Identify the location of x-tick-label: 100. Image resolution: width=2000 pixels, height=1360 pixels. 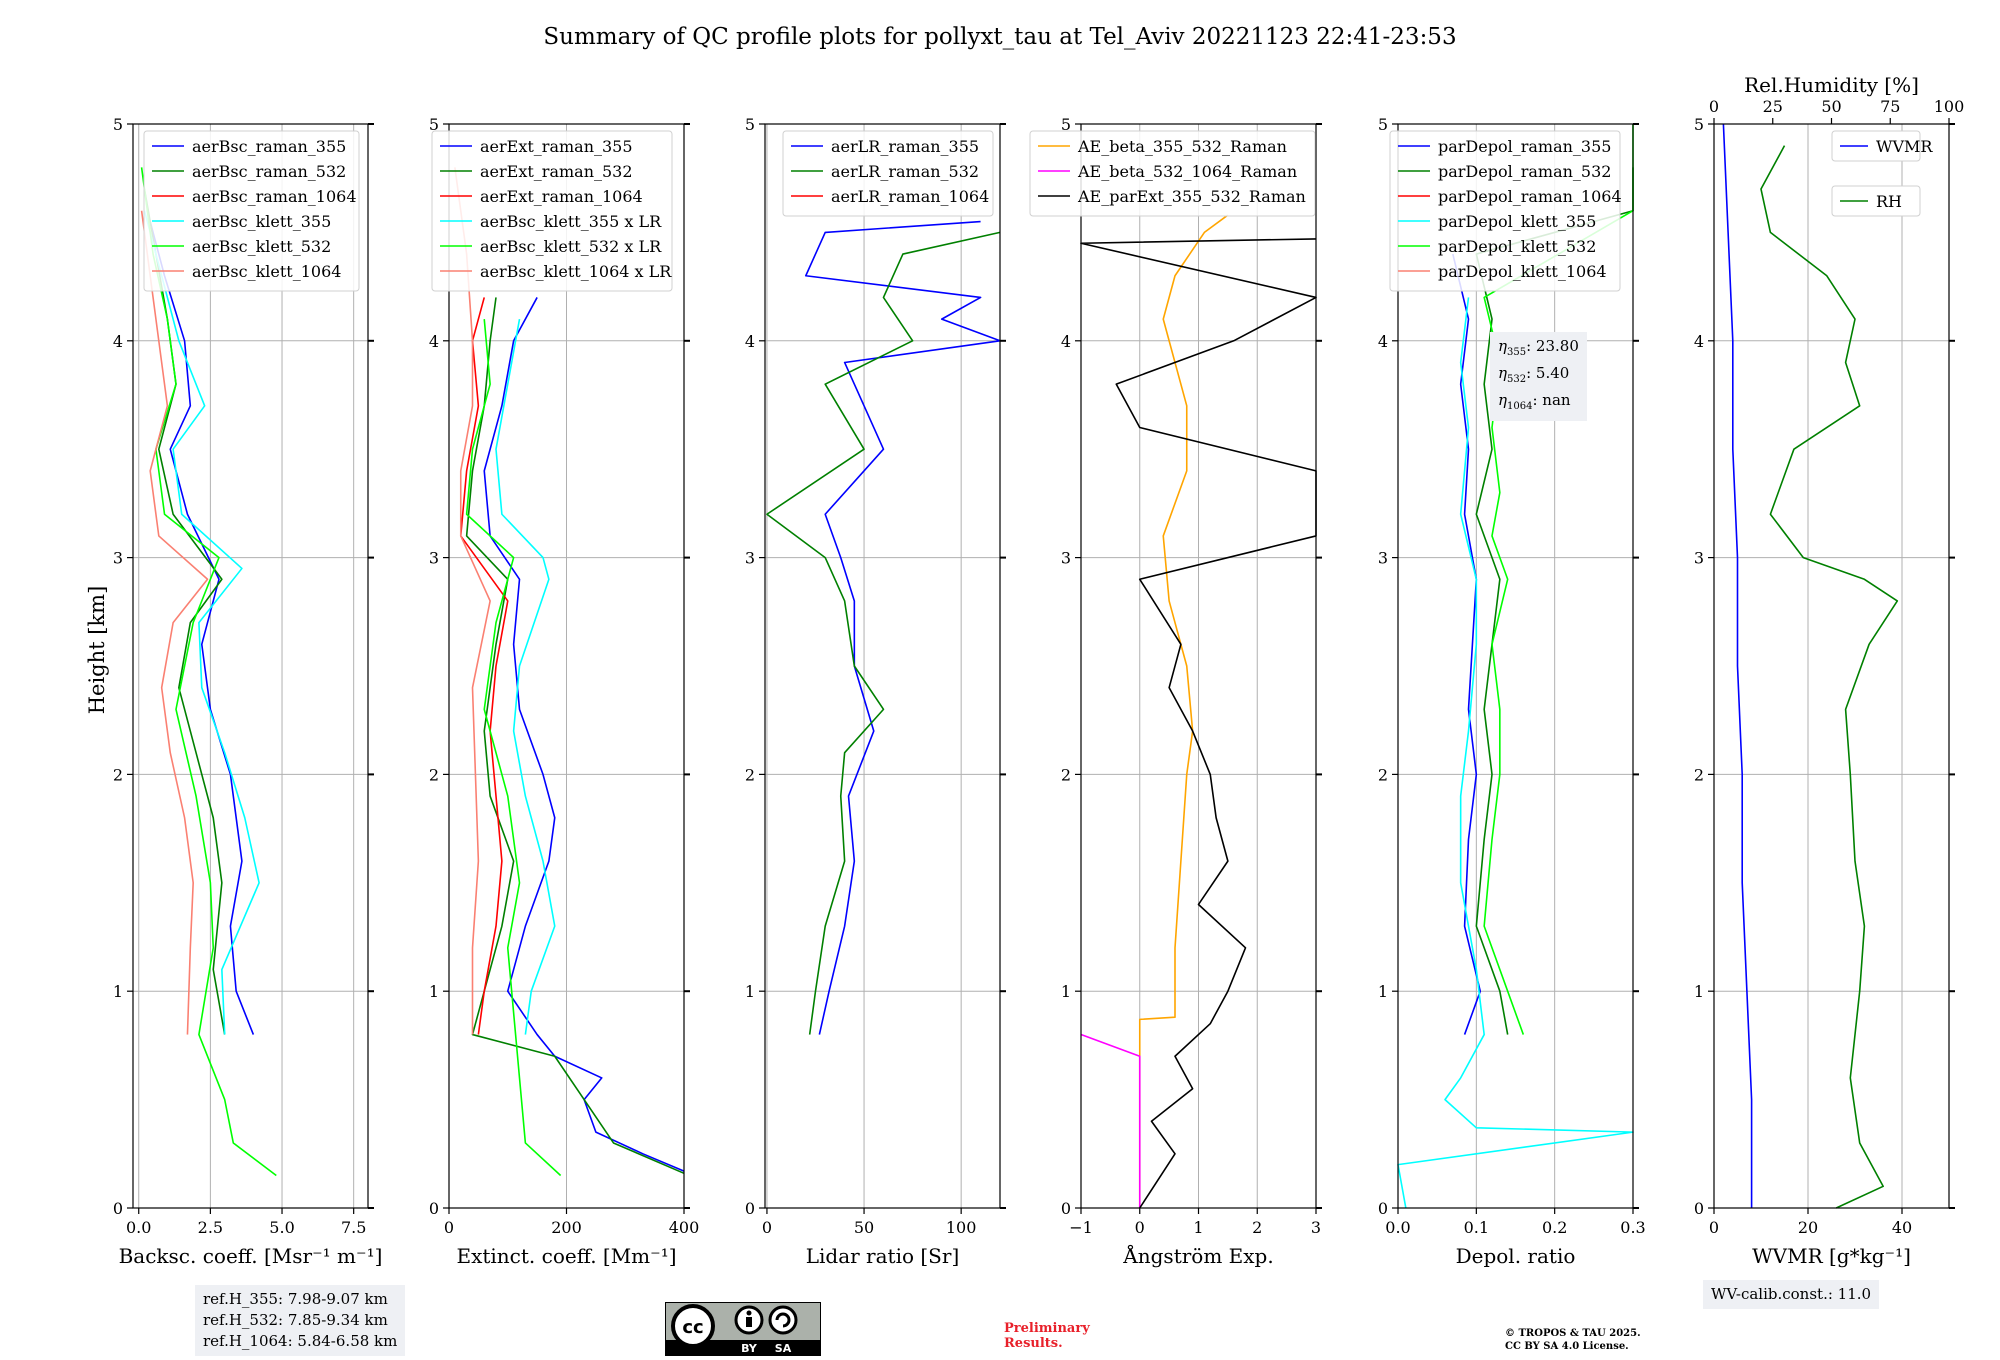
(961, 1227).